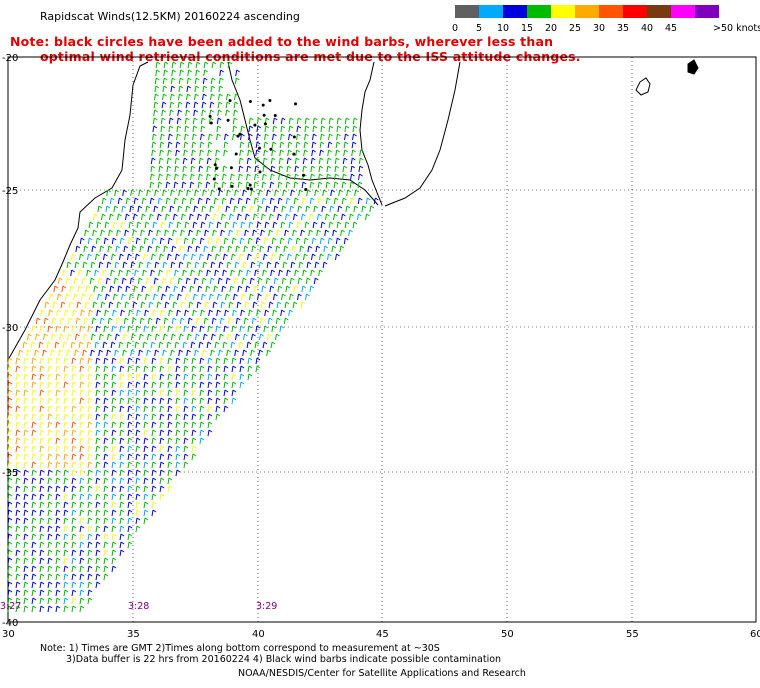 The width and height of the screenshot is (760, 688). What do you see at coordinates (563, 11) in the screenshot?
I see `legend-swatch` at bounding box center [563, 11].